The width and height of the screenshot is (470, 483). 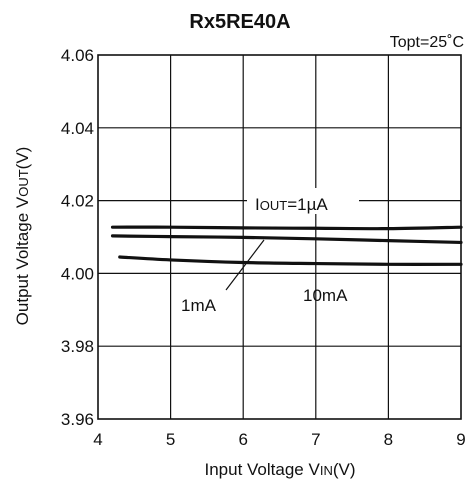 What do you see at coordinates (290, 260) in the screenshot?
I see `series-line-10ma` at bounding box center [290, 260].